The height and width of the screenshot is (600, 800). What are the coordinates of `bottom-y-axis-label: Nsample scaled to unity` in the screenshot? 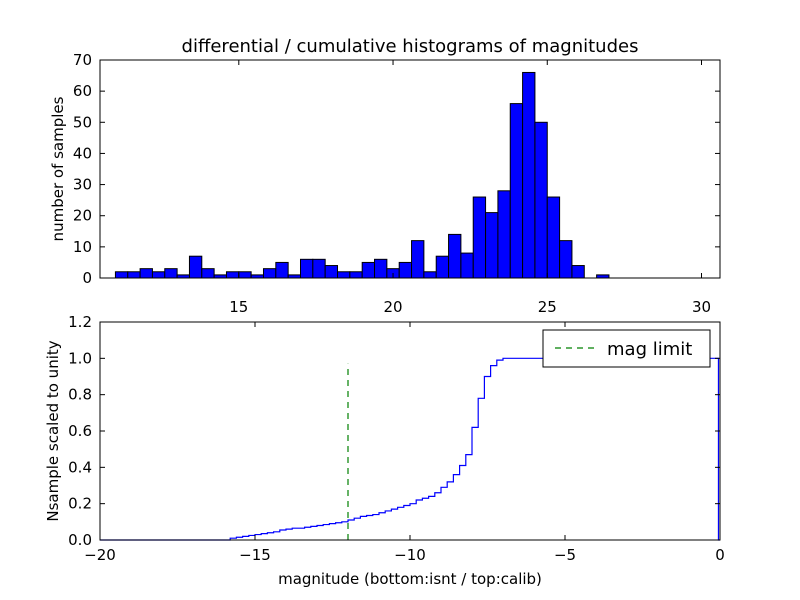 It's located at (53, 430).